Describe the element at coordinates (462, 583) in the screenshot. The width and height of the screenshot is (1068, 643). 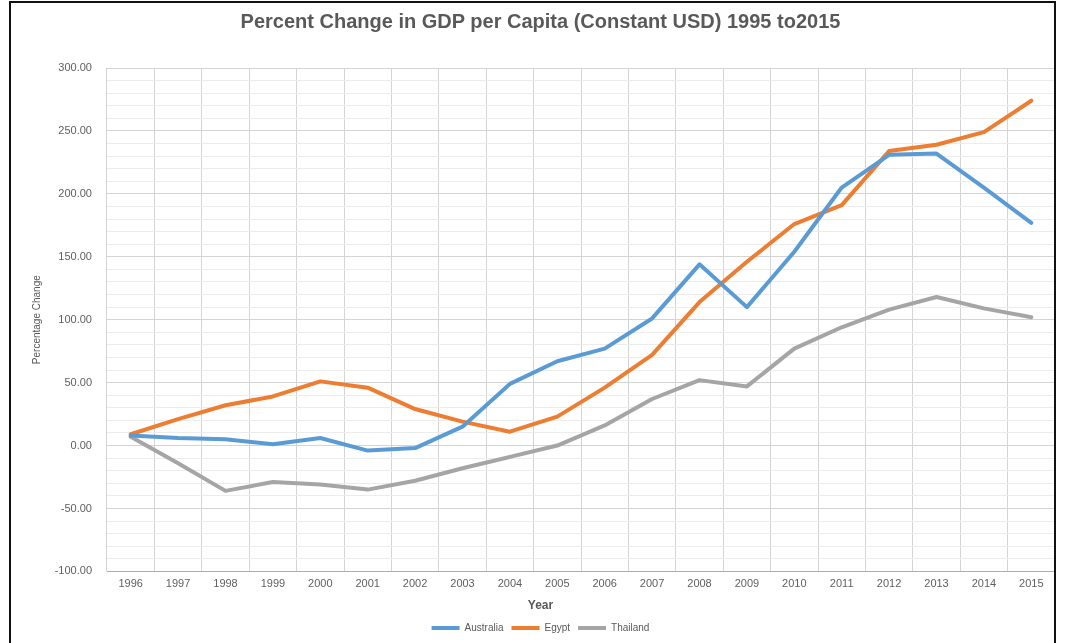
I see `x-tick-label: 2003` at that location.